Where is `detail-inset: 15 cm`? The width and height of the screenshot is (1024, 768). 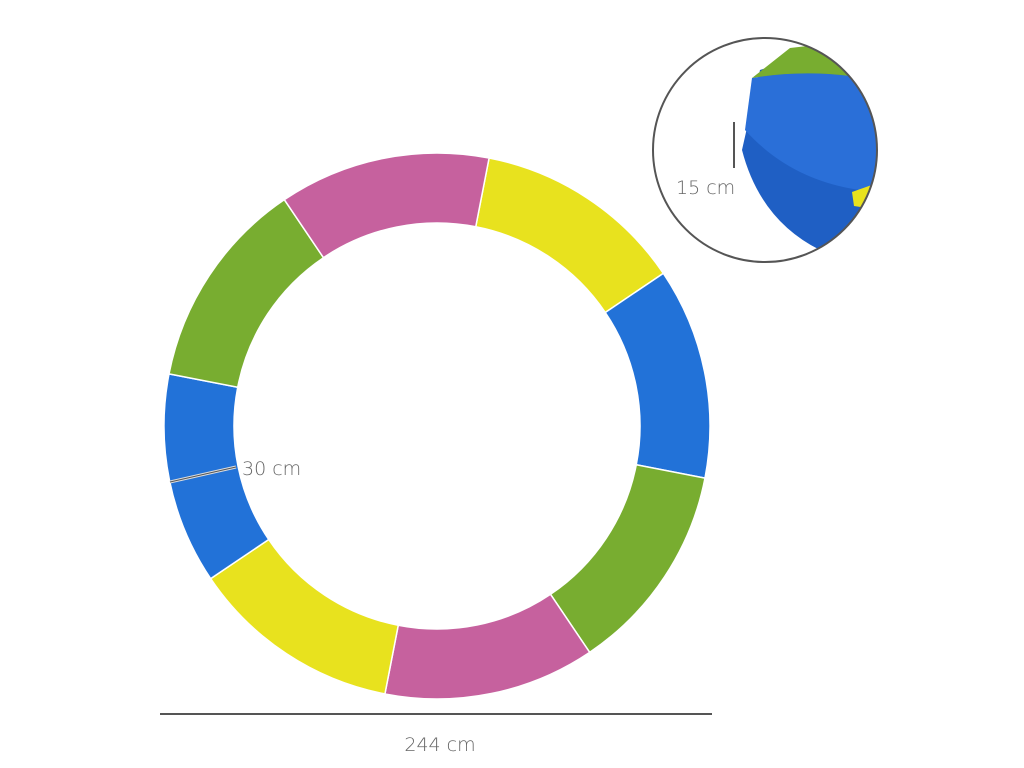 detail-inset: 15 cm is located at coordinates (765, 150).